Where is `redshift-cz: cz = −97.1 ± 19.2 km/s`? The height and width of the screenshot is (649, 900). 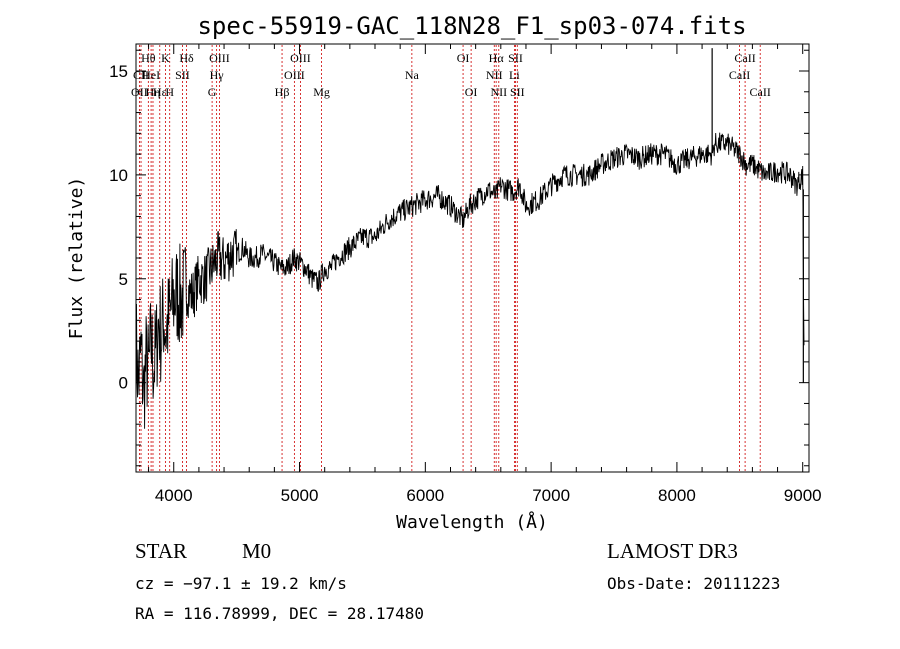
redshift-cz: cz = −97.1 ± 19.2 km/s is located at coordinates (241, 583).